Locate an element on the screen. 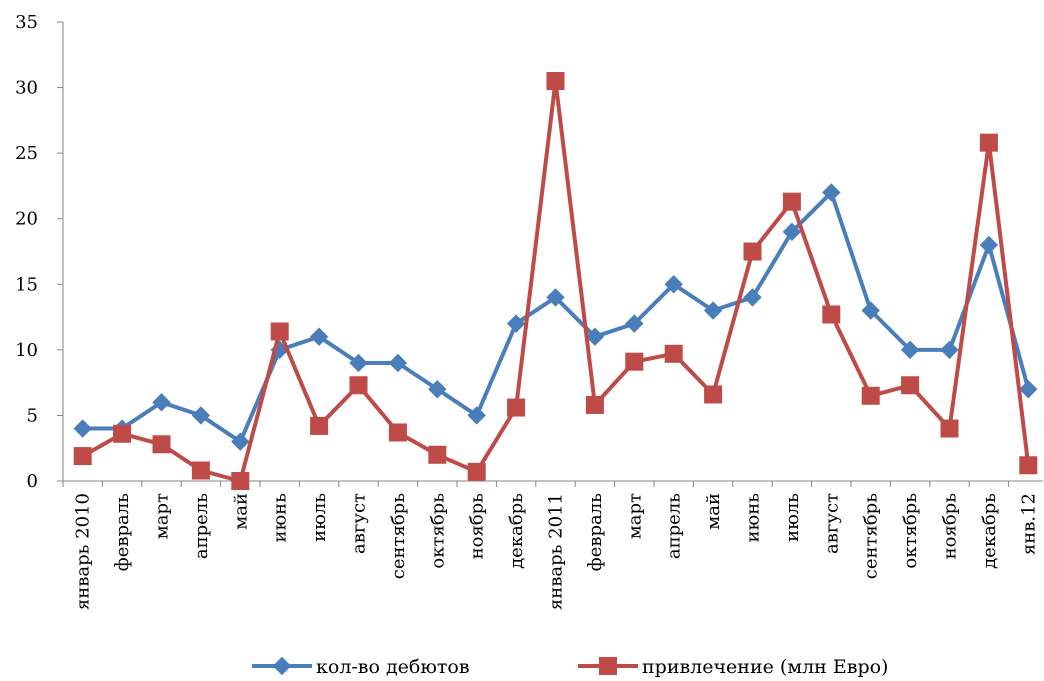 This screenshot has height=681, width=1044. legend: кол-во дебютов привлечение (млн Евро) is located at coordinates (570, 667).